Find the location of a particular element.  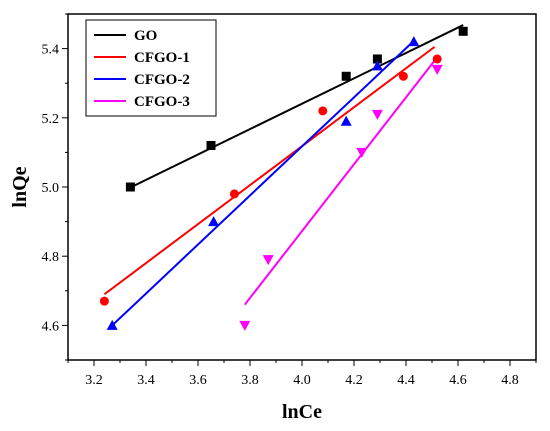

x-tick-label: 3.2 is located at coordinates (94, 380).